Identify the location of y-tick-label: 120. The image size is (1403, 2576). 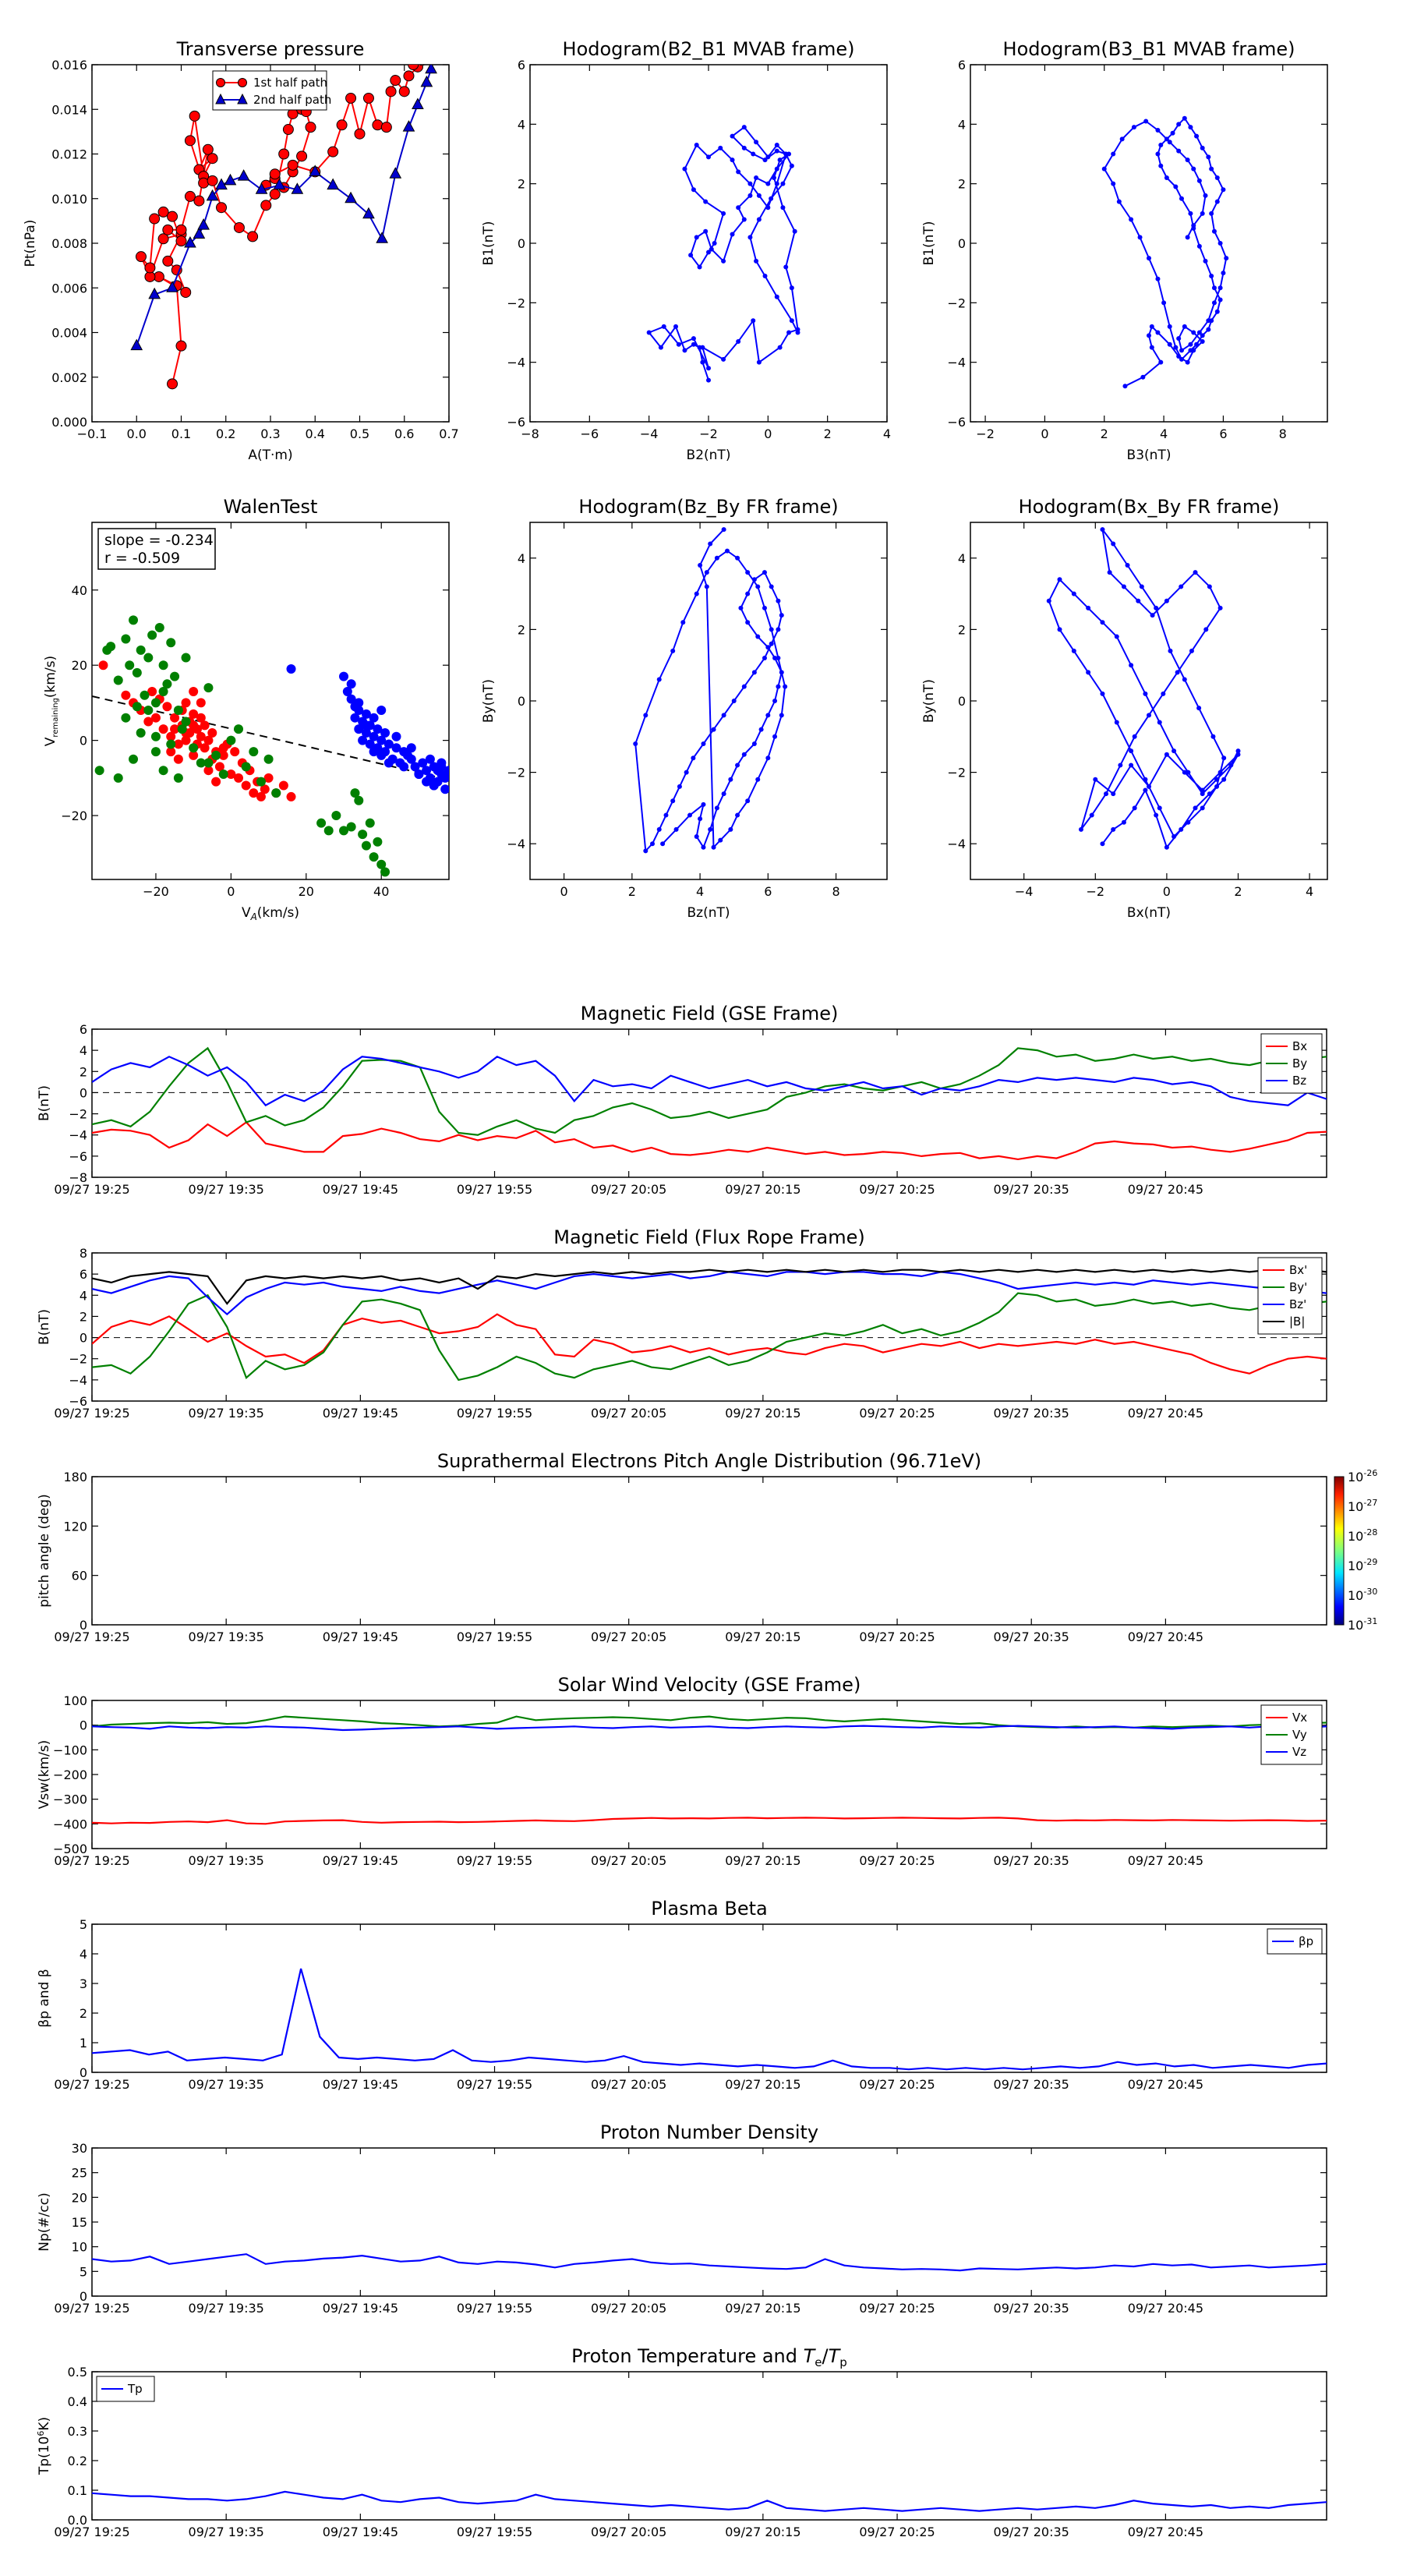
(75, 1526).